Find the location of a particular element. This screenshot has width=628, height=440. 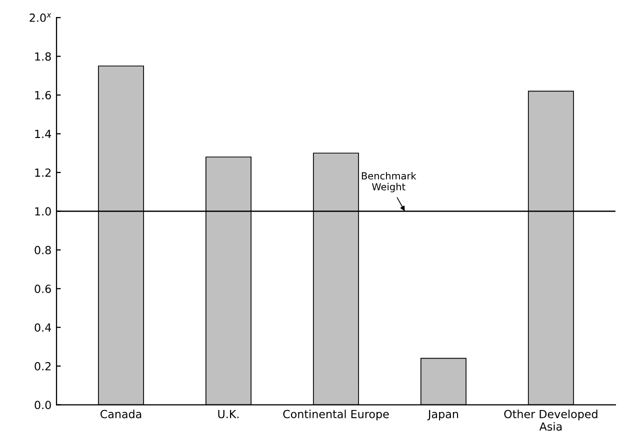

y-tick-label: 0.0 is located at coordinates (42, 405).